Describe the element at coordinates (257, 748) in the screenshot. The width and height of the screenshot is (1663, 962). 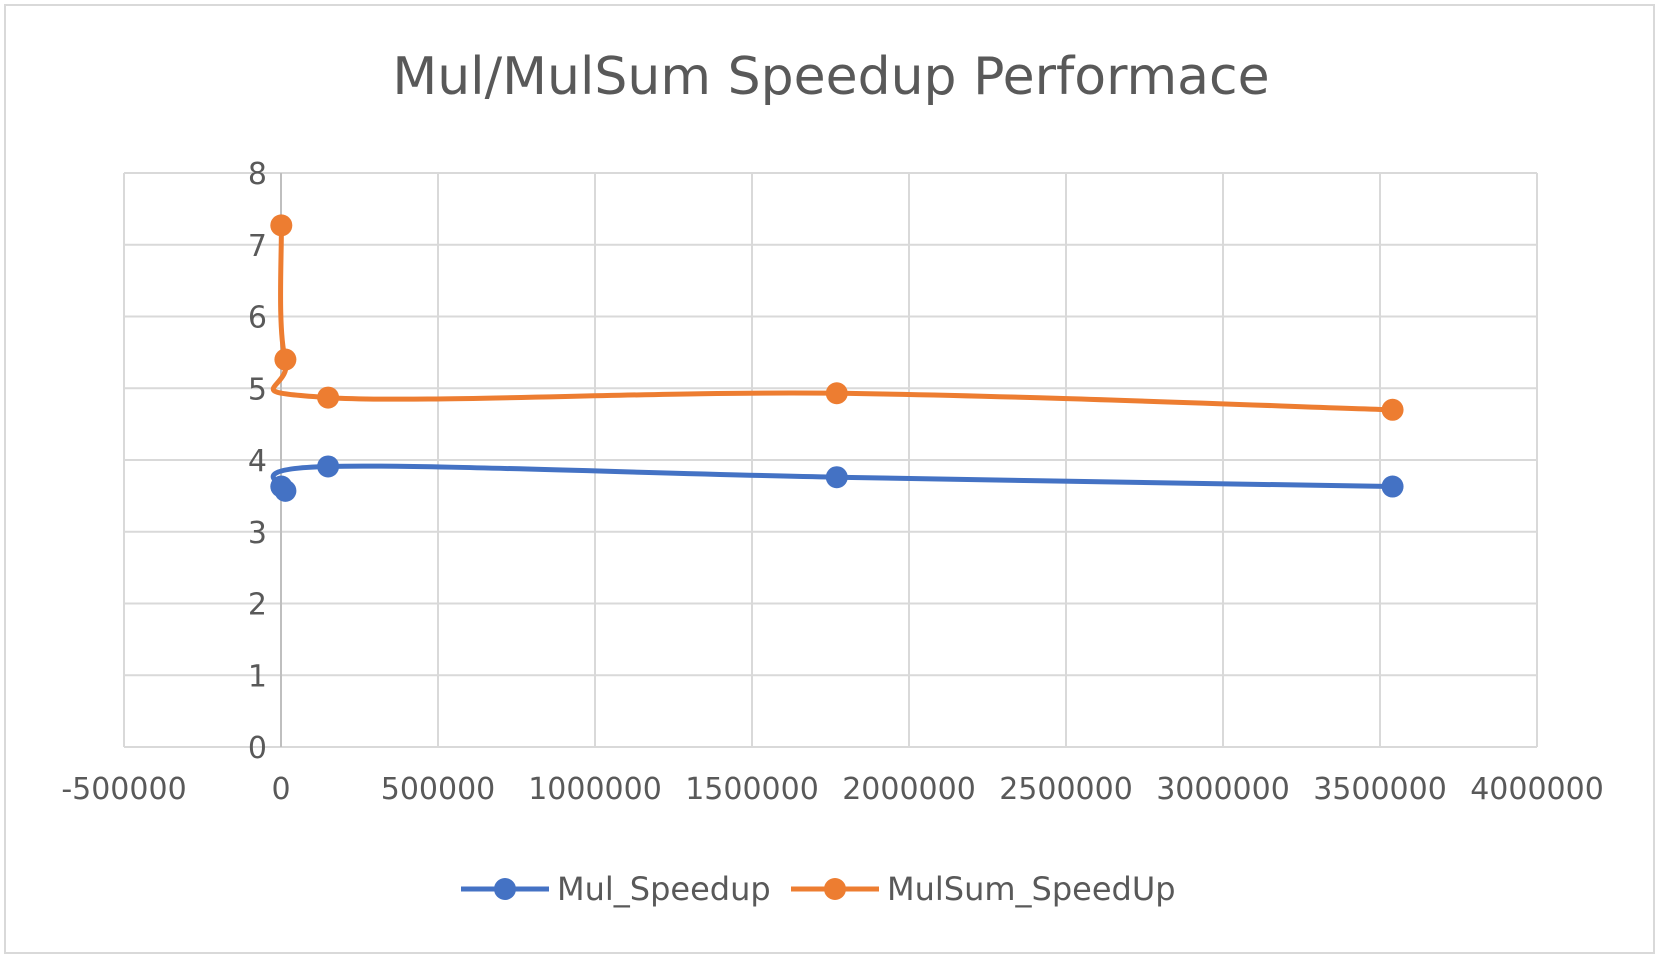
I see `y-tick-label-0: 0` at that location.